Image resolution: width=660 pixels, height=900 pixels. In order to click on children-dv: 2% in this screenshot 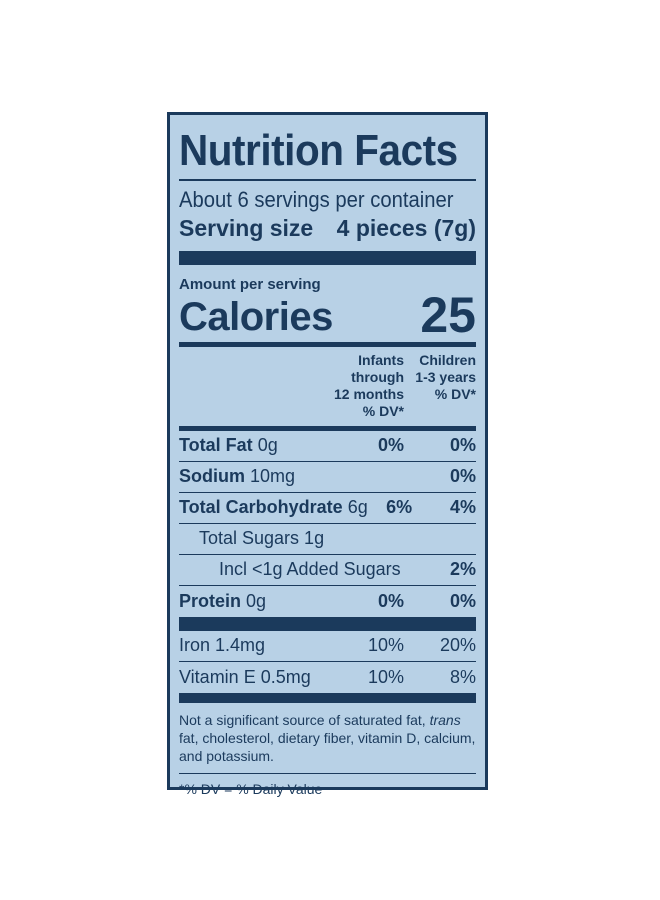, I will do `click(462, 569)`.